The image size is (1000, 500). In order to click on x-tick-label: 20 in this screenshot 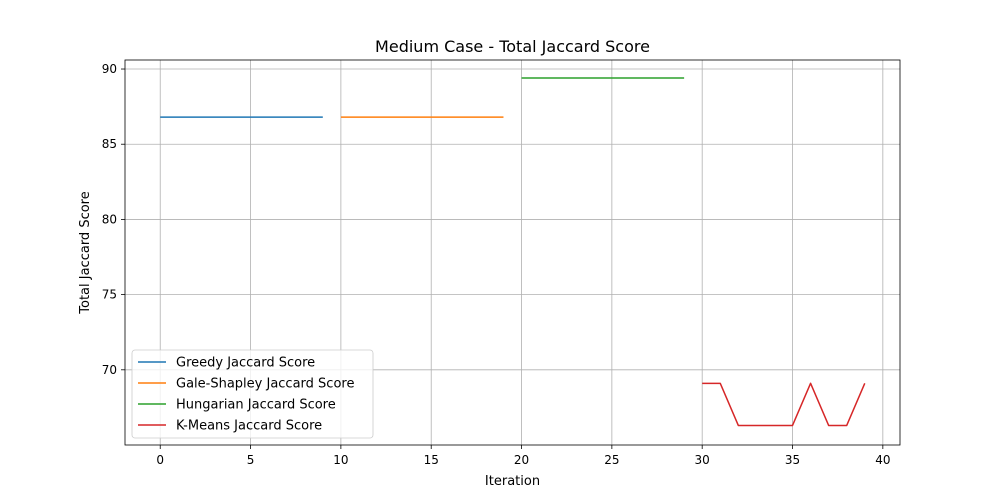, I will do `click(521, 460)`.